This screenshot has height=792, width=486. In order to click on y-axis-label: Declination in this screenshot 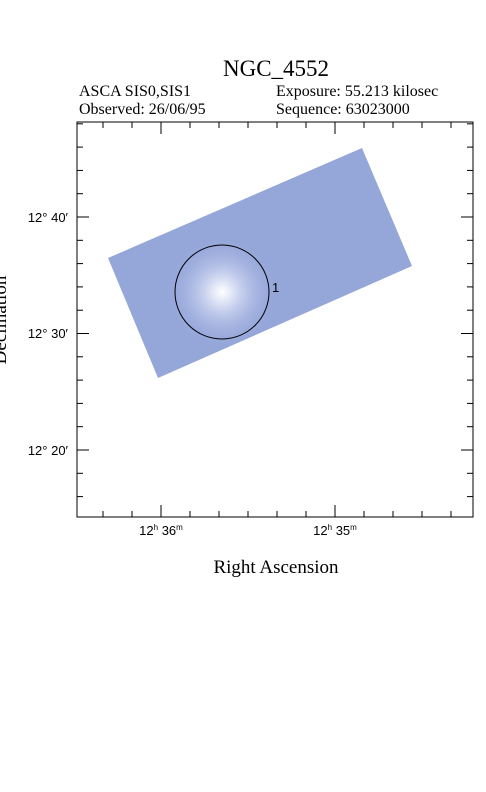, I will do `click(5, 319)`.